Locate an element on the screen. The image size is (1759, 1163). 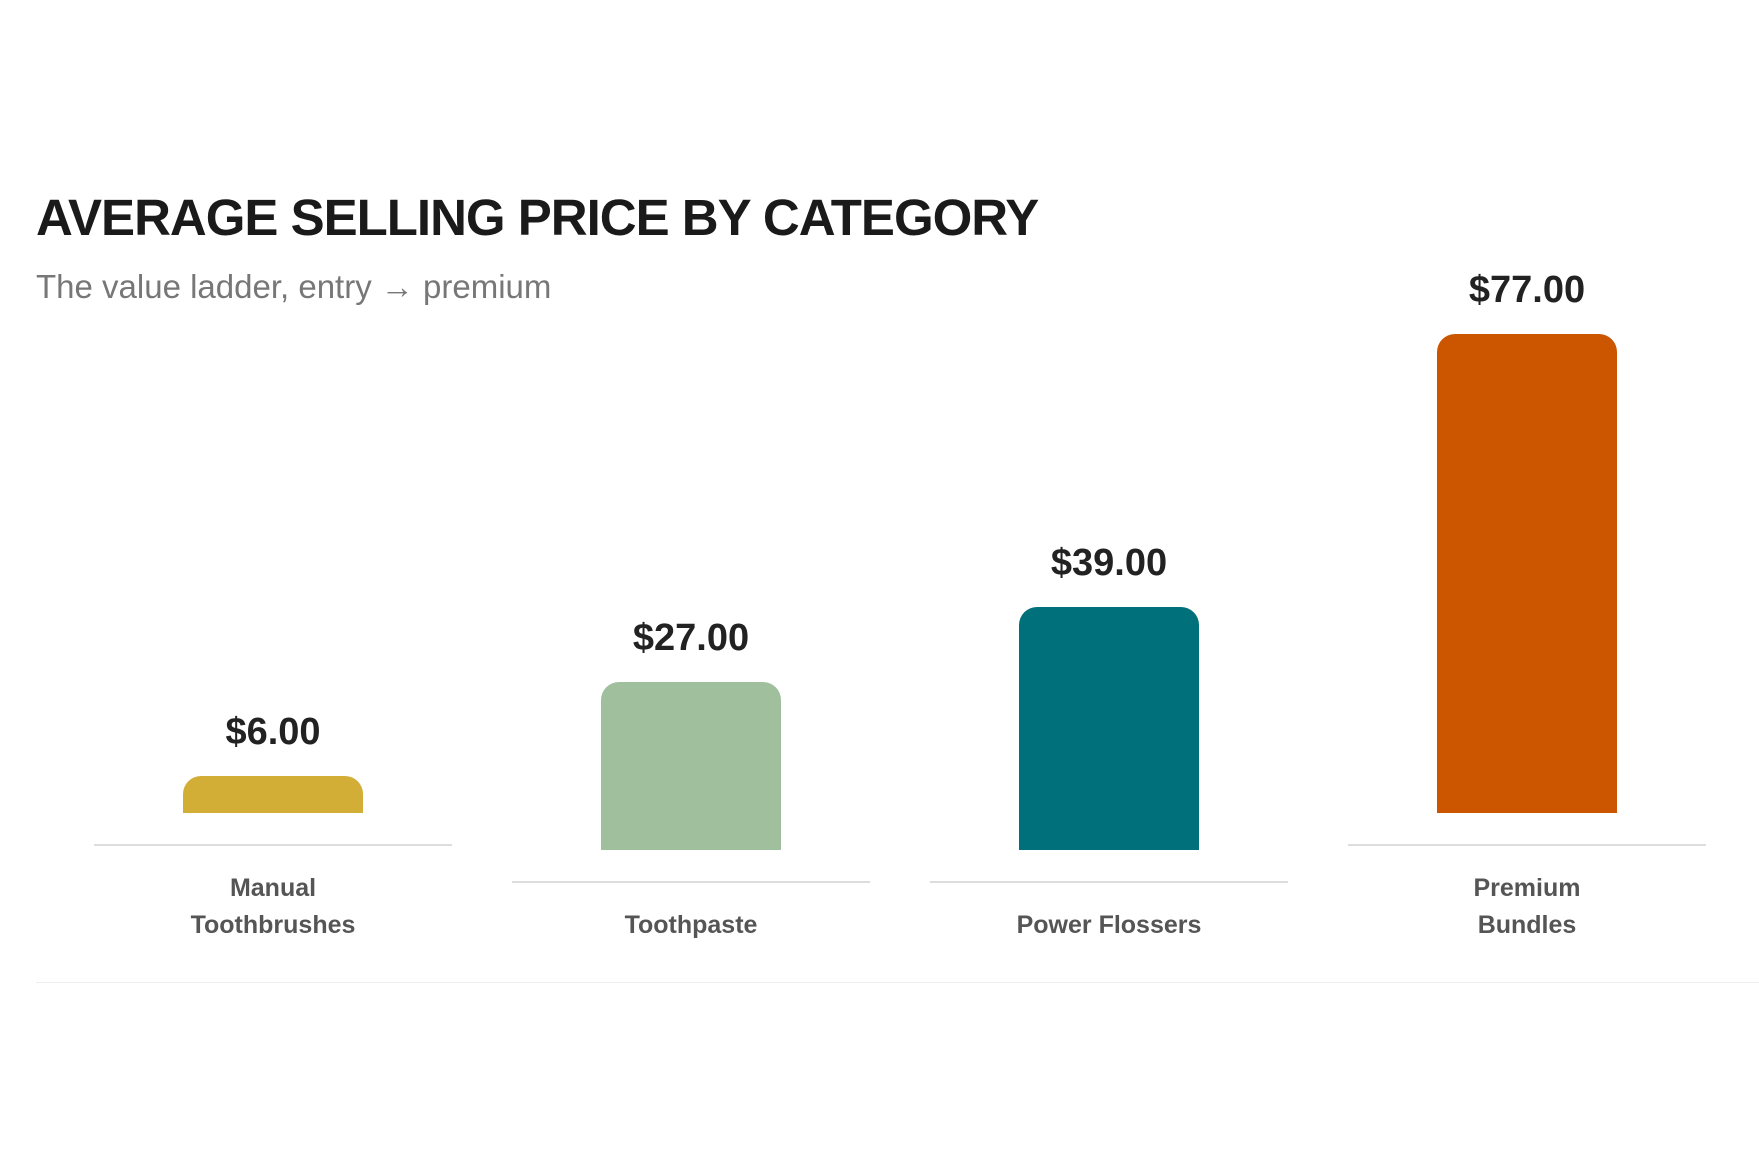
bar-column: $39.00 Power Flossers is located at coordinates (1109, 743).